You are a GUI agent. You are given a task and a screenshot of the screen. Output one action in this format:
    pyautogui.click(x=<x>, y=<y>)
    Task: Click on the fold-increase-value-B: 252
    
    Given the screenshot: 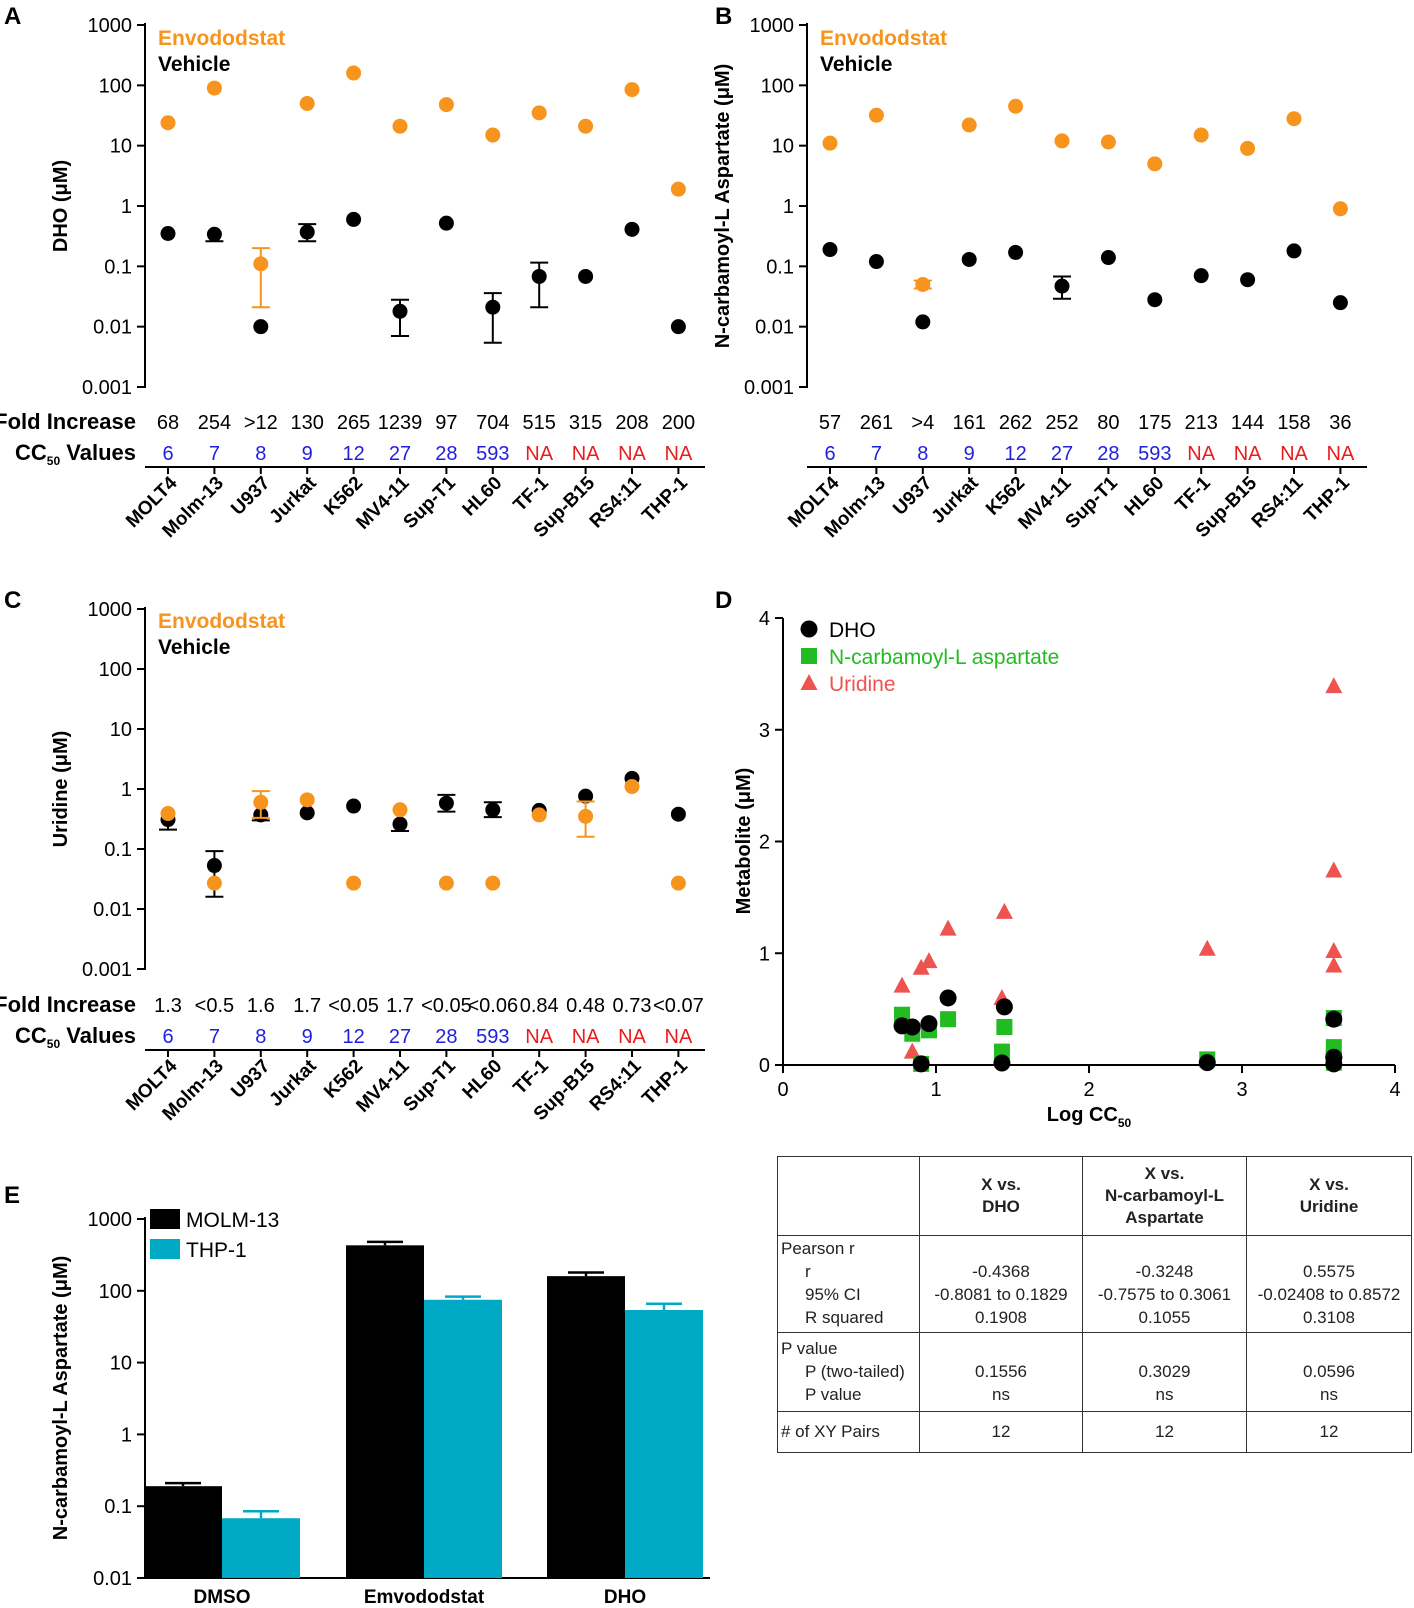 What is the action you would take?
    pyautogui.click(x=1061, y=423)
    